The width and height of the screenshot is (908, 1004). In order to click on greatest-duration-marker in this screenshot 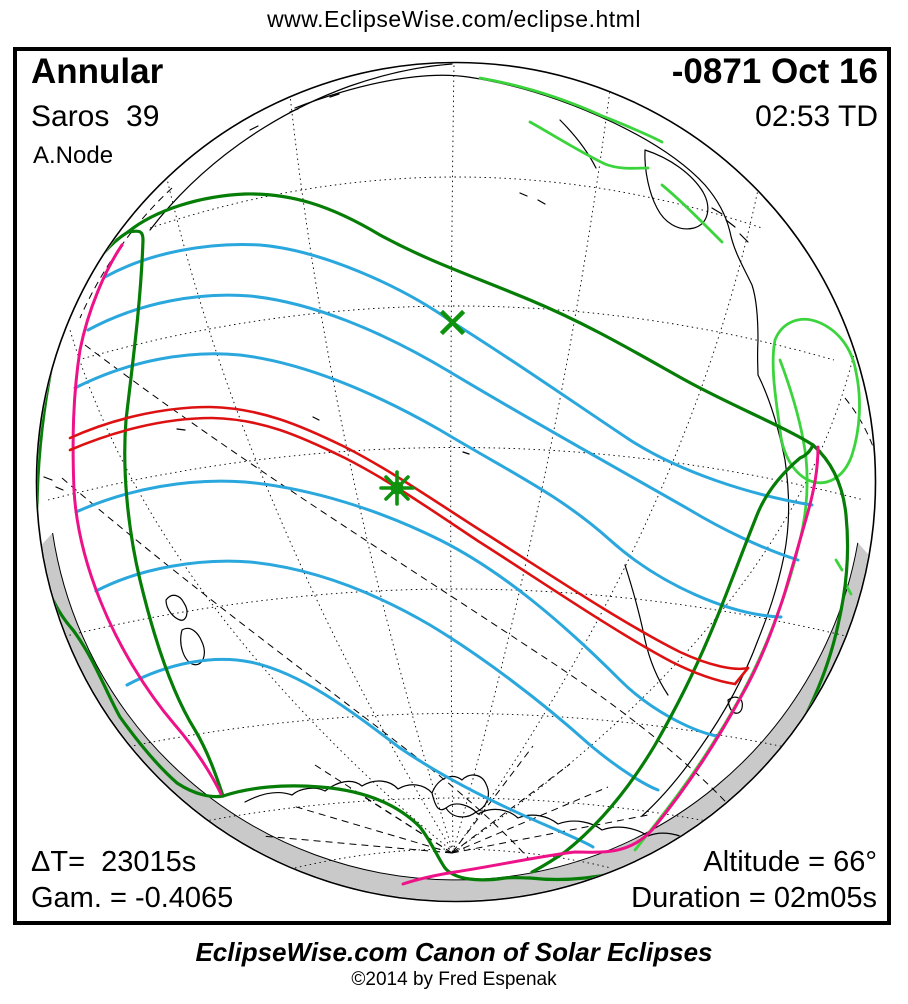, I will do `click(452, 322)`.